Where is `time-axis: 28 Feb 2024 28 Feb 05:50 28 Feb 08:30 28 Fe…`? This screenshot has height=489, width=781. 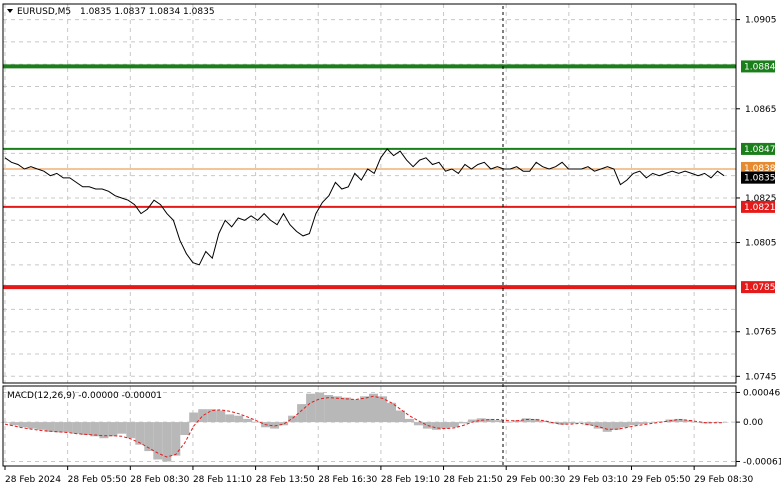 time-axis: 28 Feb 2024 28 Feb 05:50 28 Feb 08:30 28 Fe… is located at coordinates (378, 475).